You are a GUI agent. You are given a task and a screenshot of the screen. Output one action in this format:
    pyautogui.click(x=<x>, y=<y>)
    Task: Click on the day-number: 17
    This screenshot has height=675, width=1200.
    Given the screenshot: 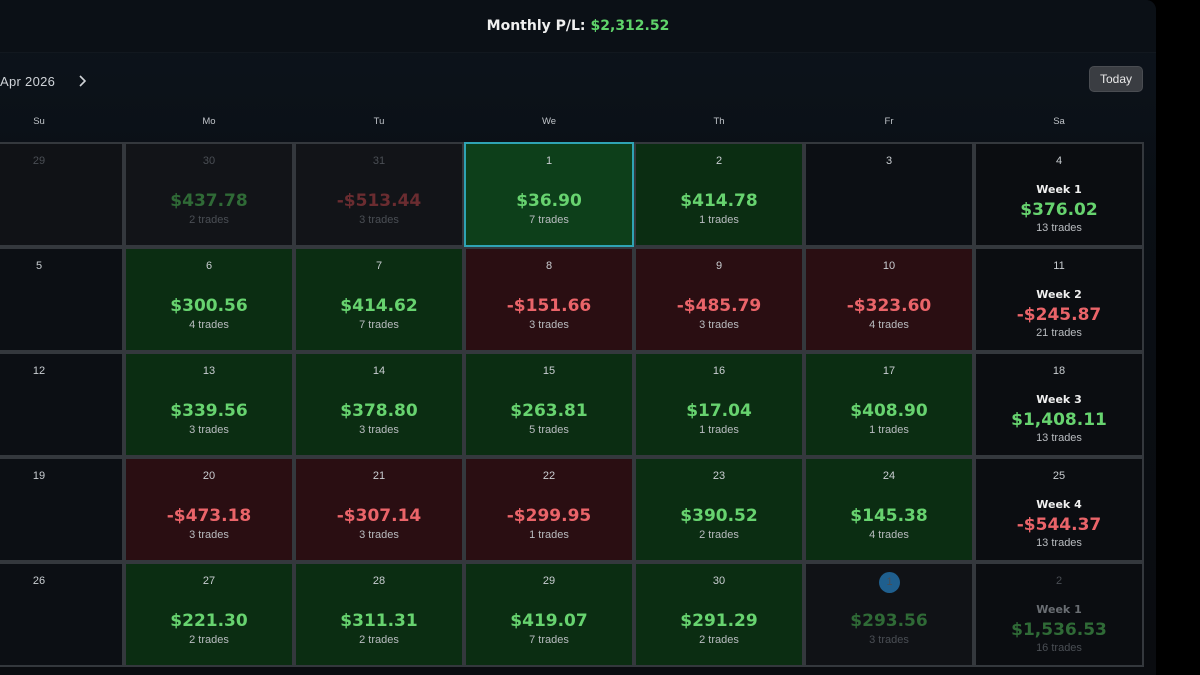 What is the action you would take?
    pyautogui.click(x=889, y=371)
    